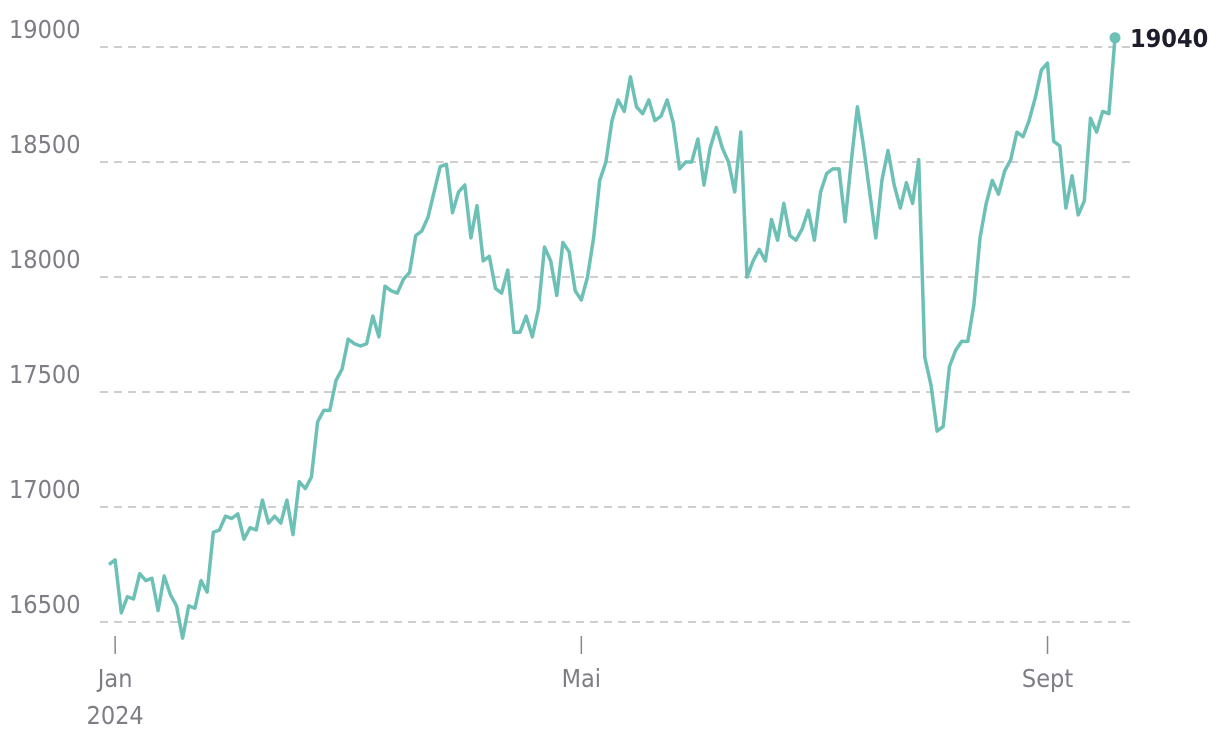 This screenshot has height=744, width=1220. I want to click on x-tick-label: Mai, so click(581, 678).